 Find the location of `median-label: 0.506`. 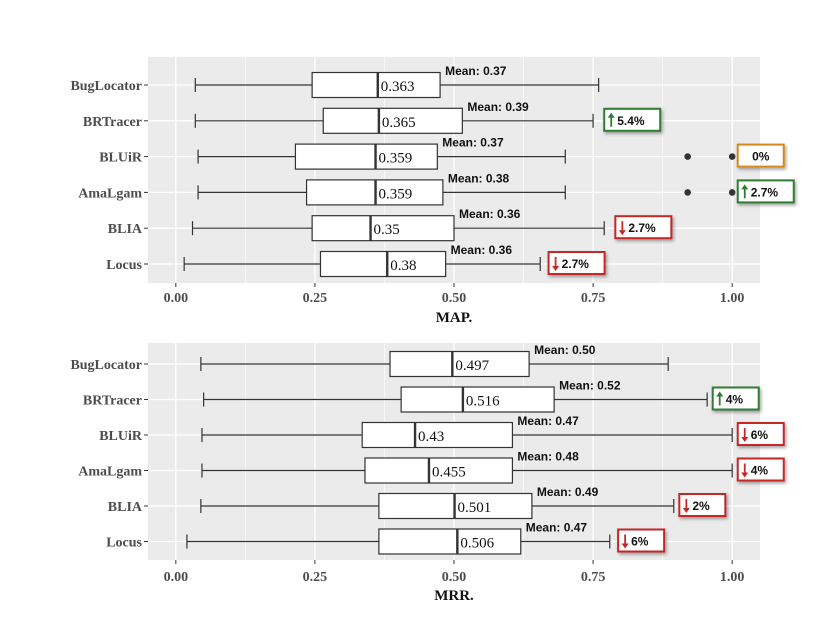

median-label: 0.506 is located at coordinates (477, 544).